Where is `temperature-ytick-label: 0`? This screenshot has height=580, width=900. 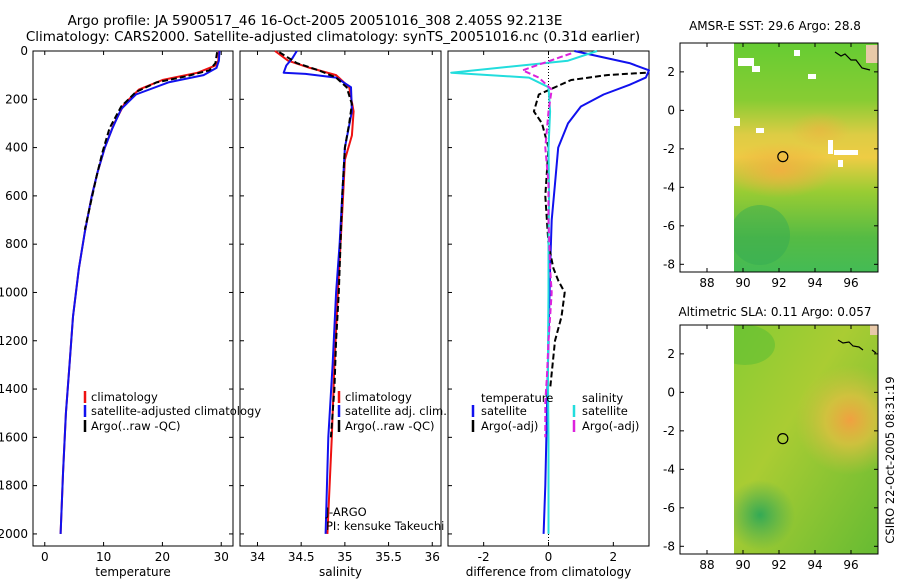
temperature-ytick-label: 0 is located at coordinates (24, 51).